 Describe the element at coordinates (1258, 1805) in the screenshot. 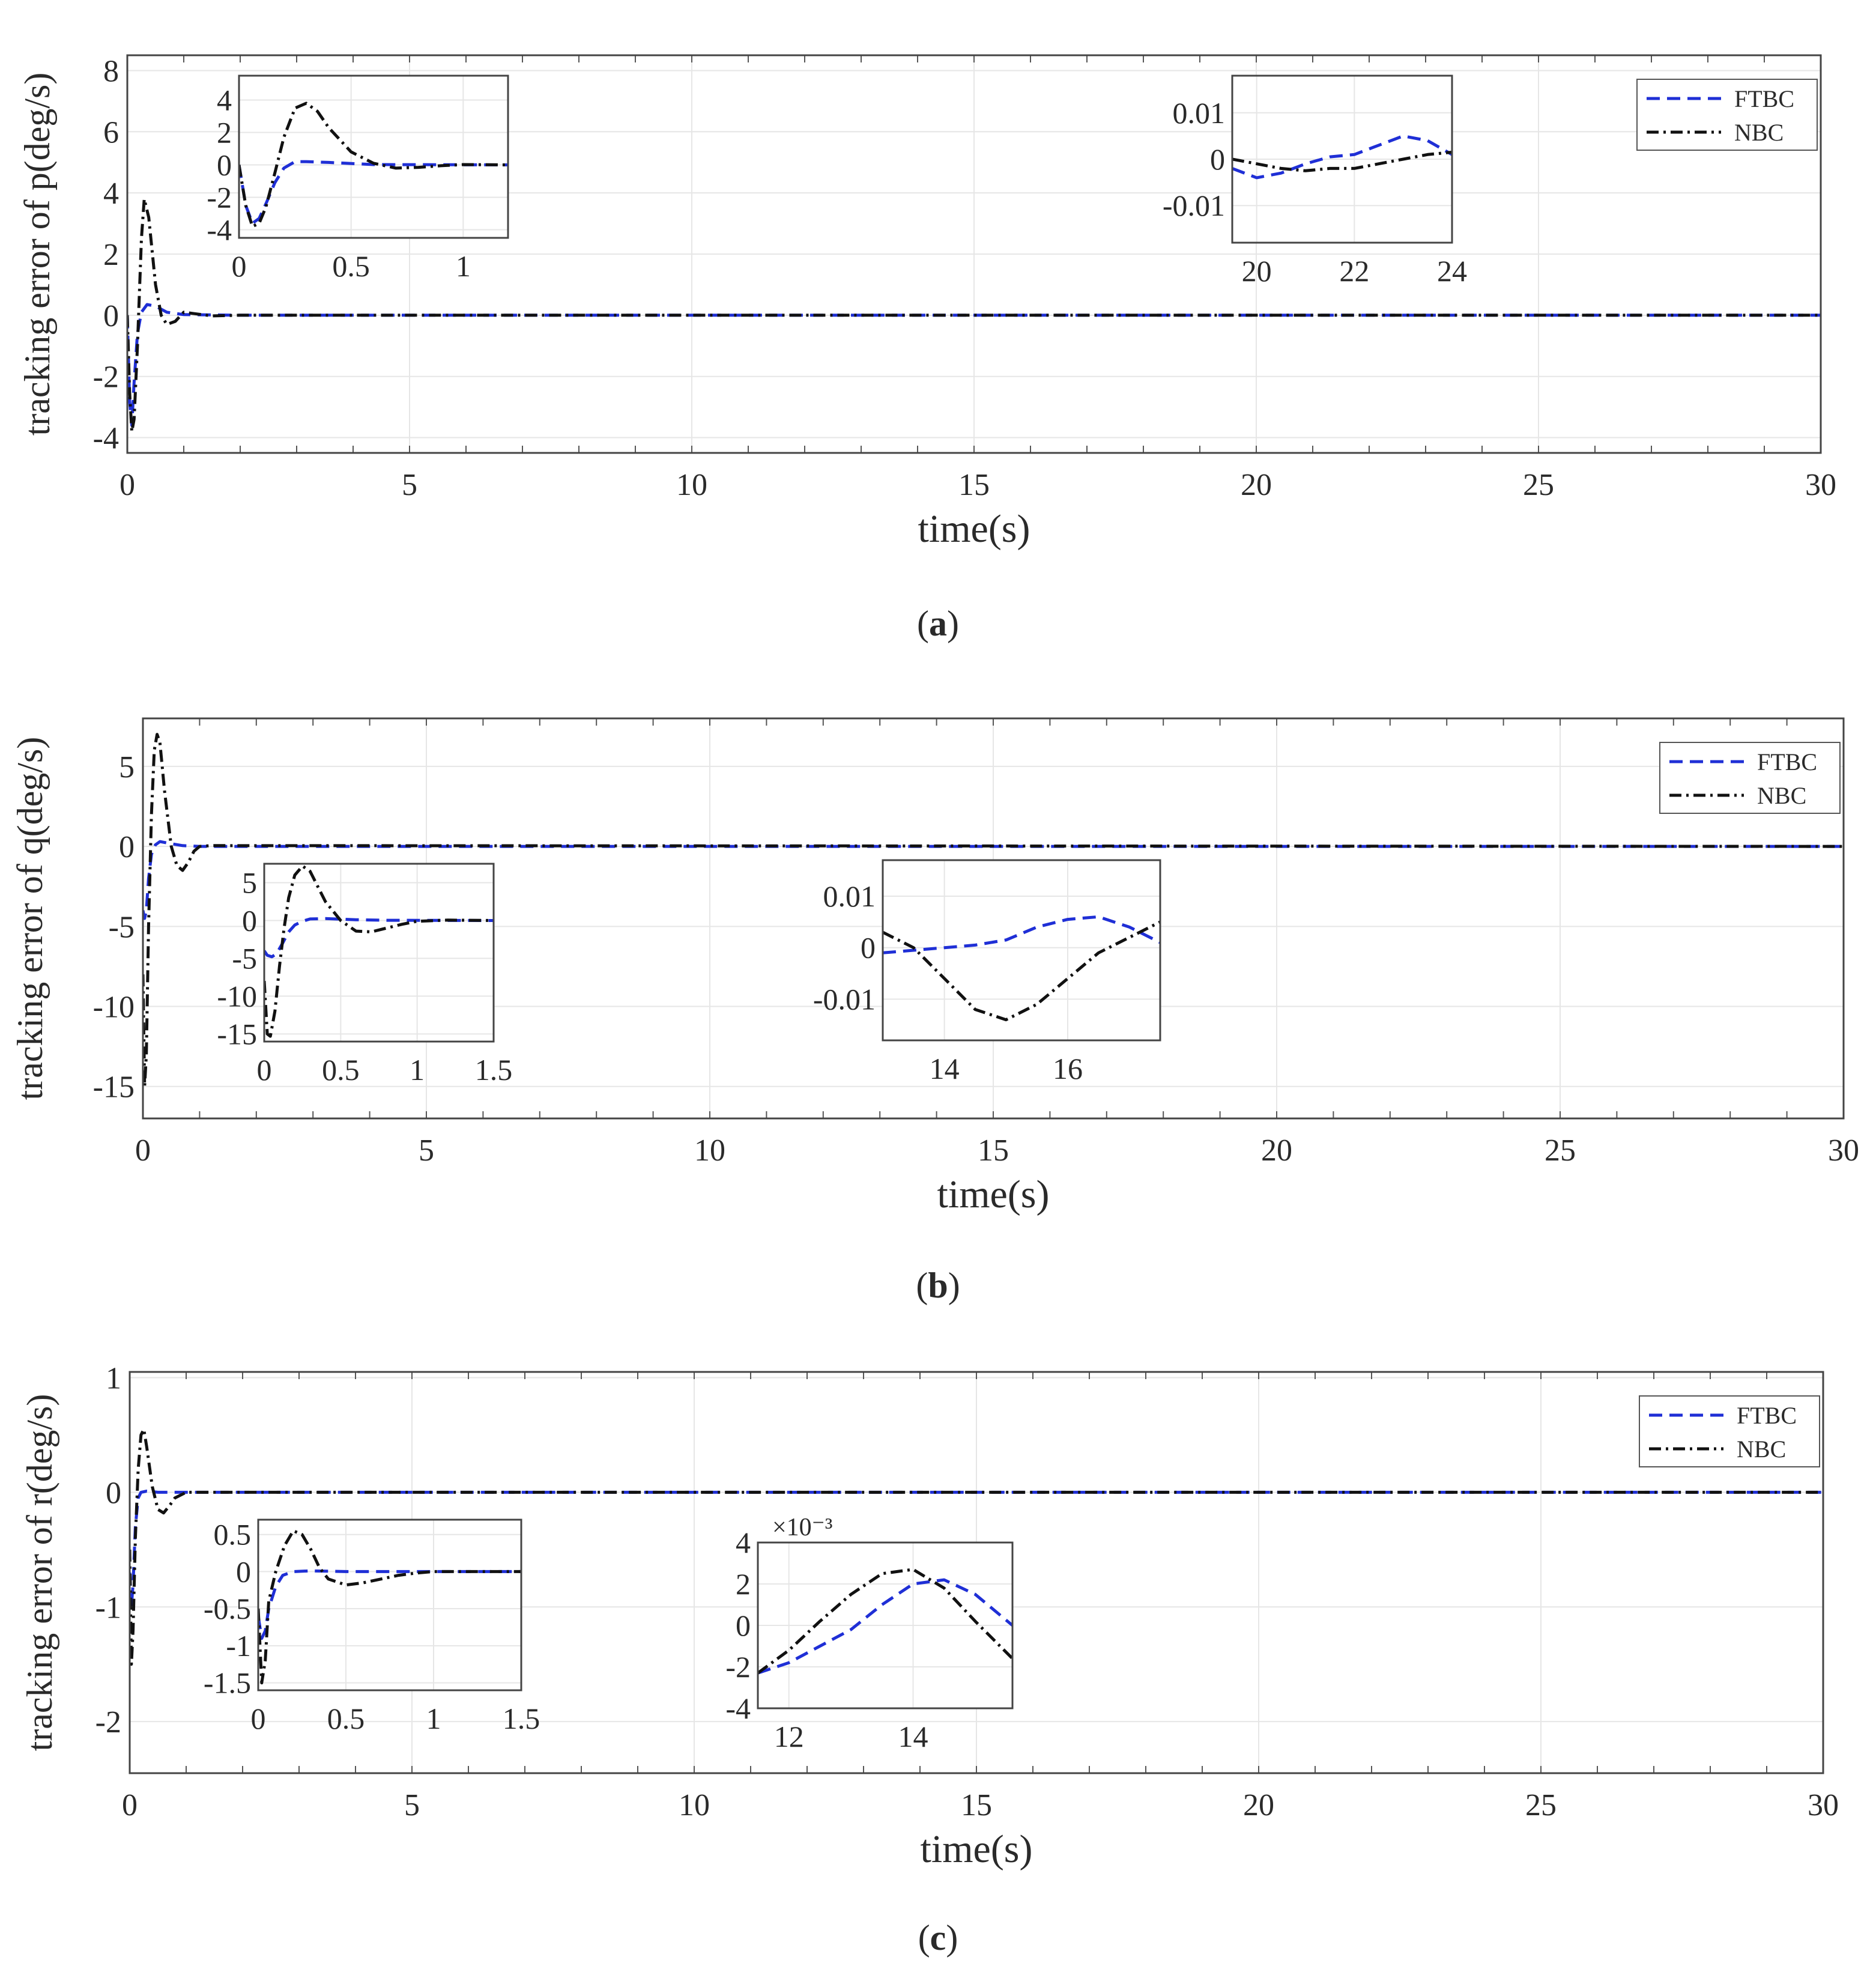

I see `panel-c-x-tick-label: 20` at that location.